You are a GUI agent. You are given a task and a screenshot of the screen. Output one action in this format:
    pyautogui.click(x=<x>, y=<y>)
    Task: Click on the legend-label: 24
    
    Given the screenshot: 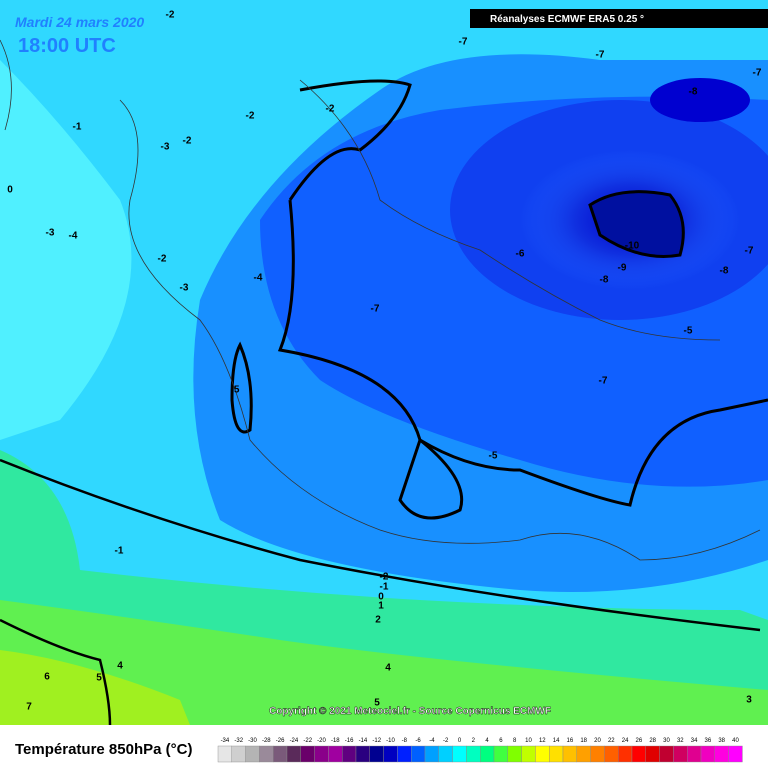 What is the action you would take?
    pyautogui.click(x=625, y=741)
    